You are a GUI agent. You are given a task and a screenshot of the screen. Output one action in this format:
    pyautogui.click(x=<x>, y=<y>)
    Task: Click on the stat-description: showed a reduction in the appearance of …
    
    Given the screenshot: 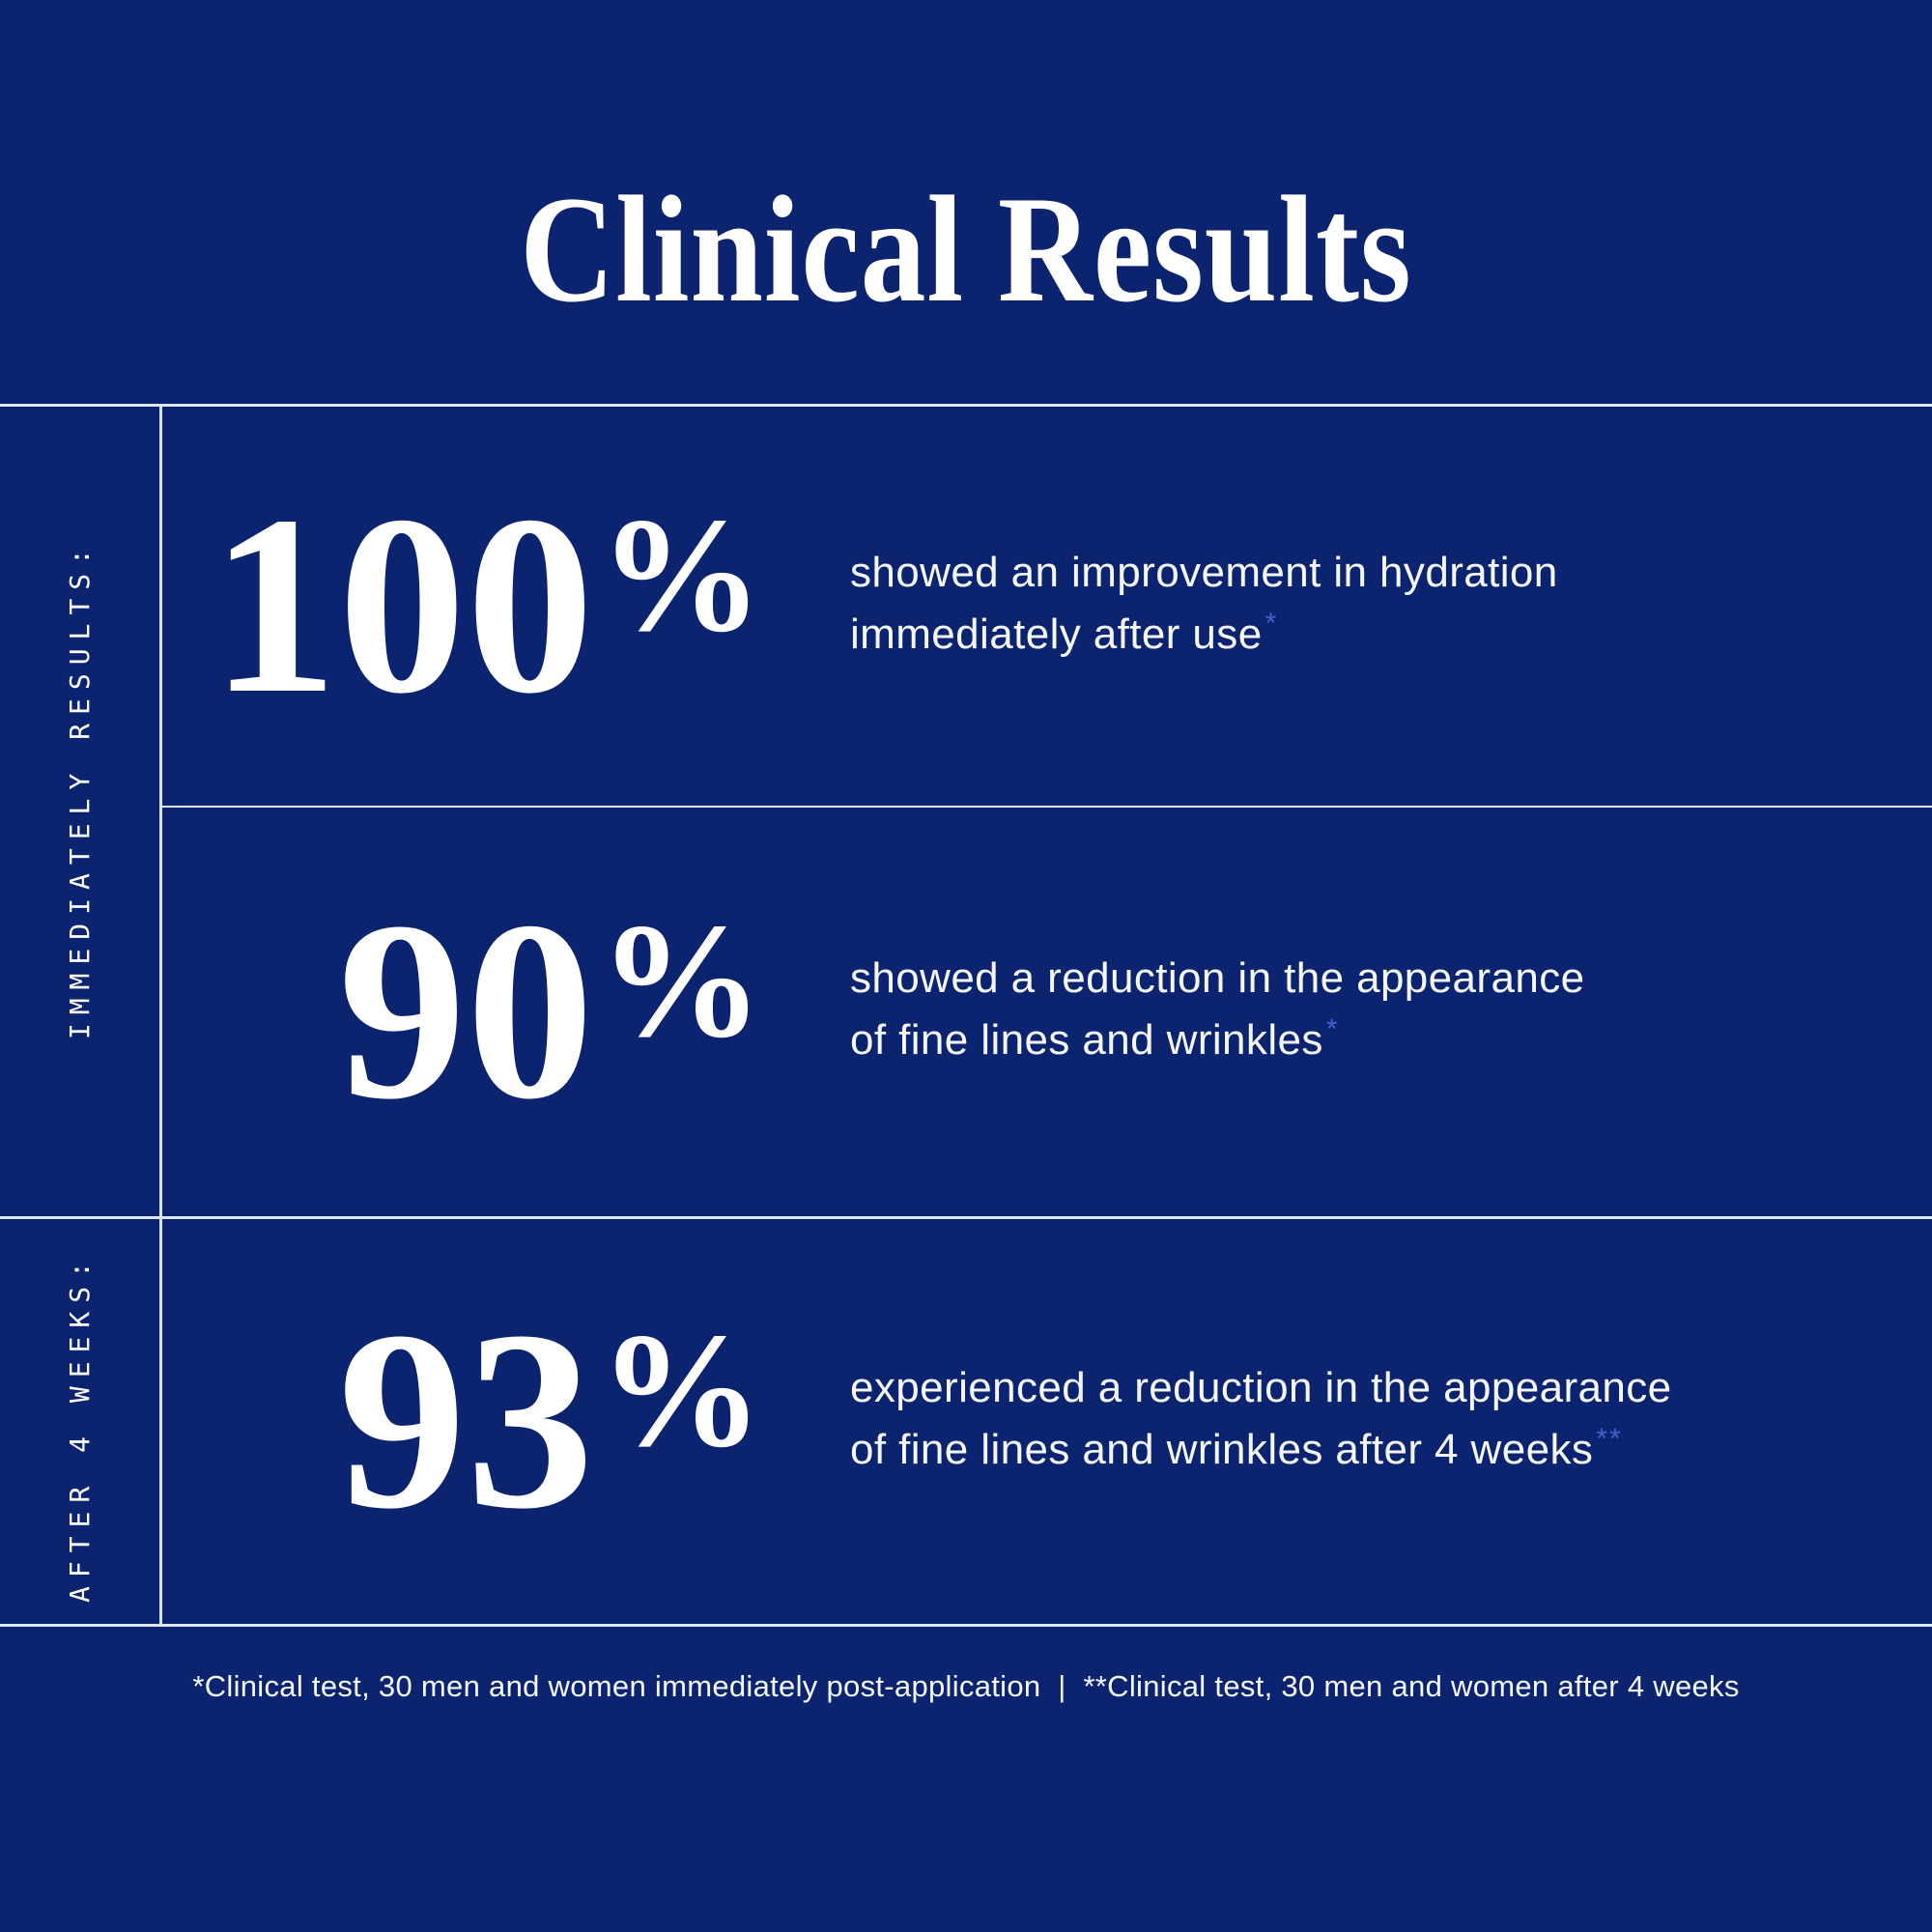 What is the action you would take?
    pyautogui.click(x=1217, y=1012)
    